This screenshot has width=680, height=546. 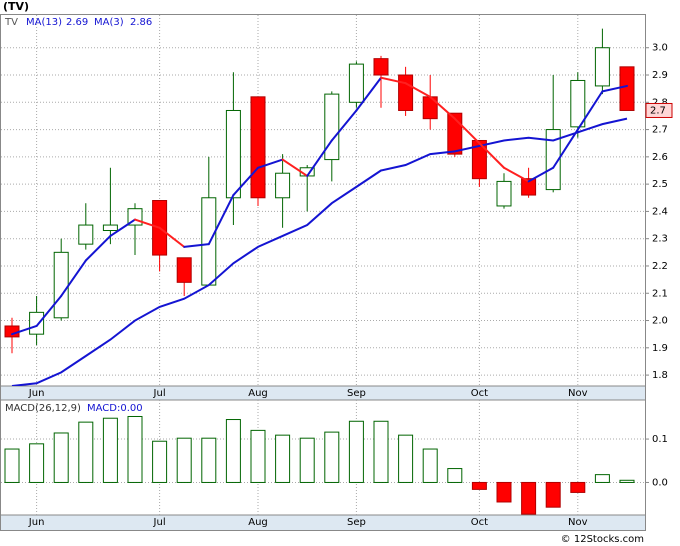 I want to click on y-tick-label: 2.9, so click(x=660, y=75).